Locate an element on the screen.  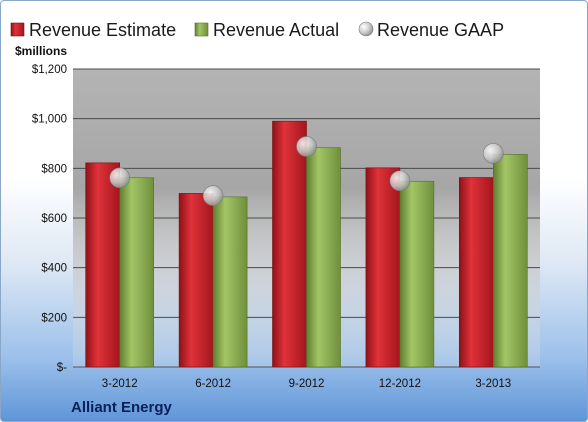
gaap-markers is located at coordinates (306, 171).